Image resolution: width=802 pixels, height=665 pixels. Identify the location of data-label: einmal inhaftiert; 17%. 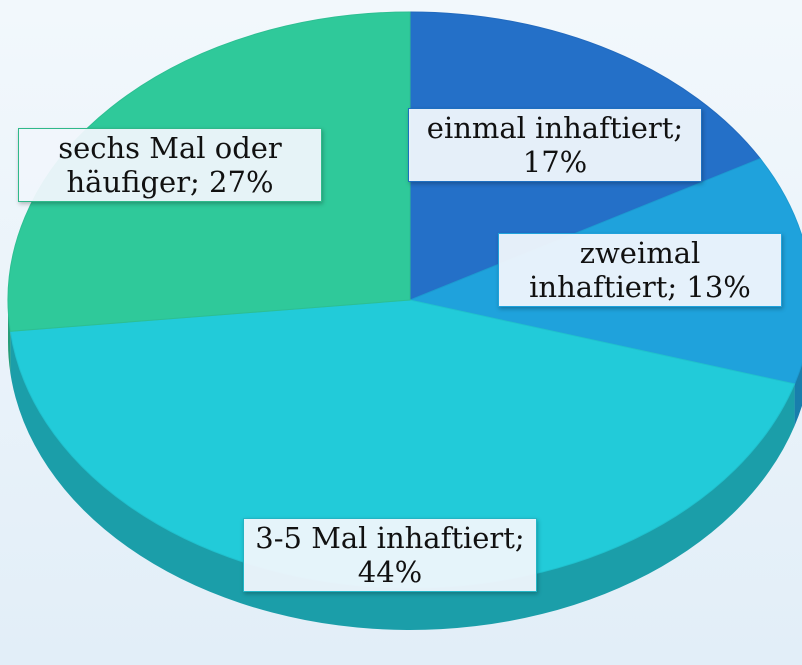
(555, 145).